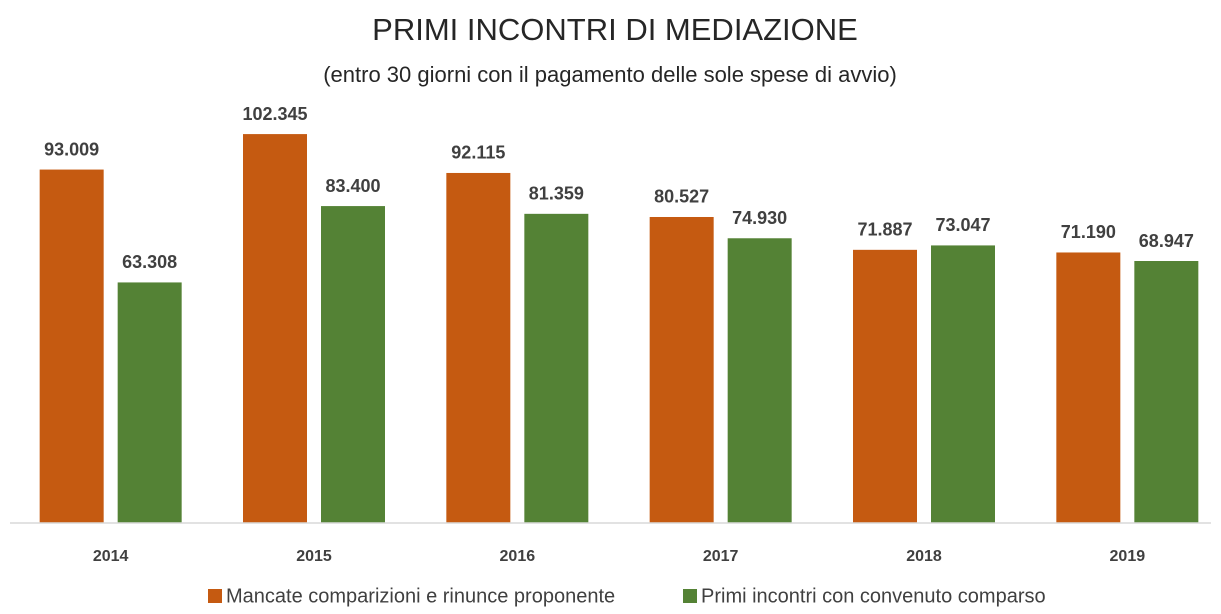  I want to click on data-label: 80.527, so click(681, 197).